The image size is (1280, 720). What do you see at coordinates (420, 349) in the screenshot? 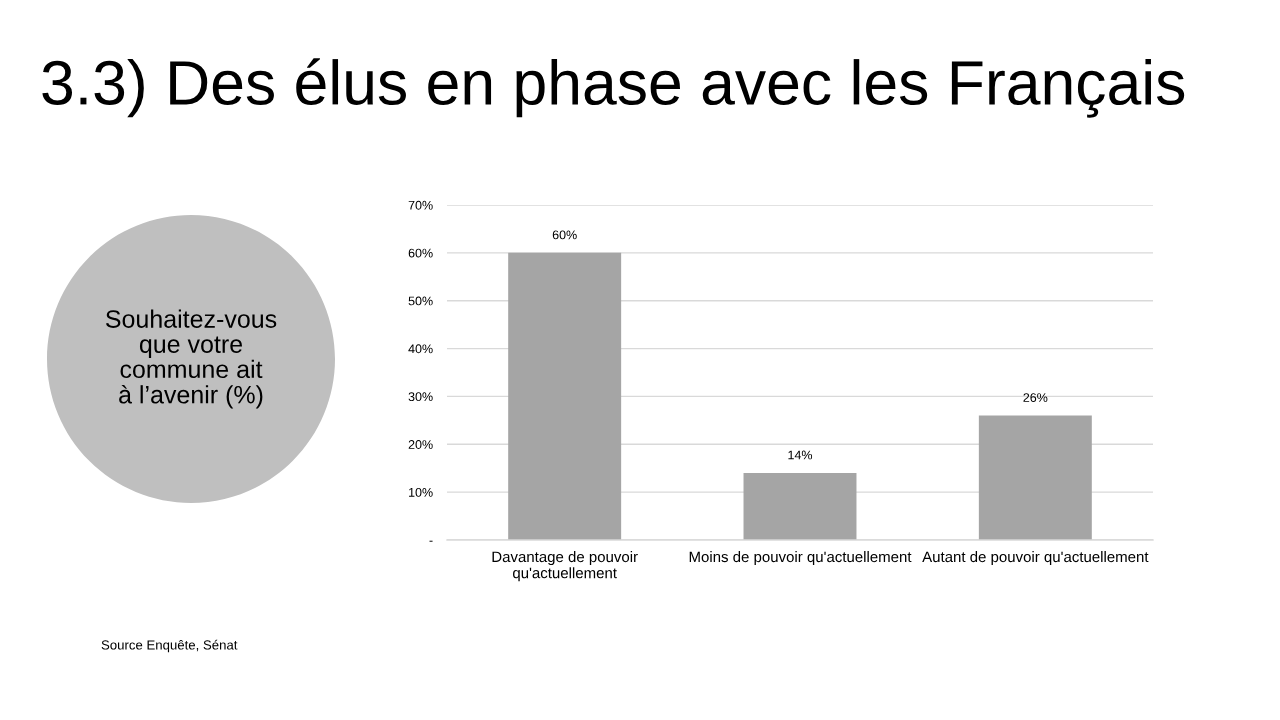
I see `y-tick-label: 40%` at bounding box center [420, 349].